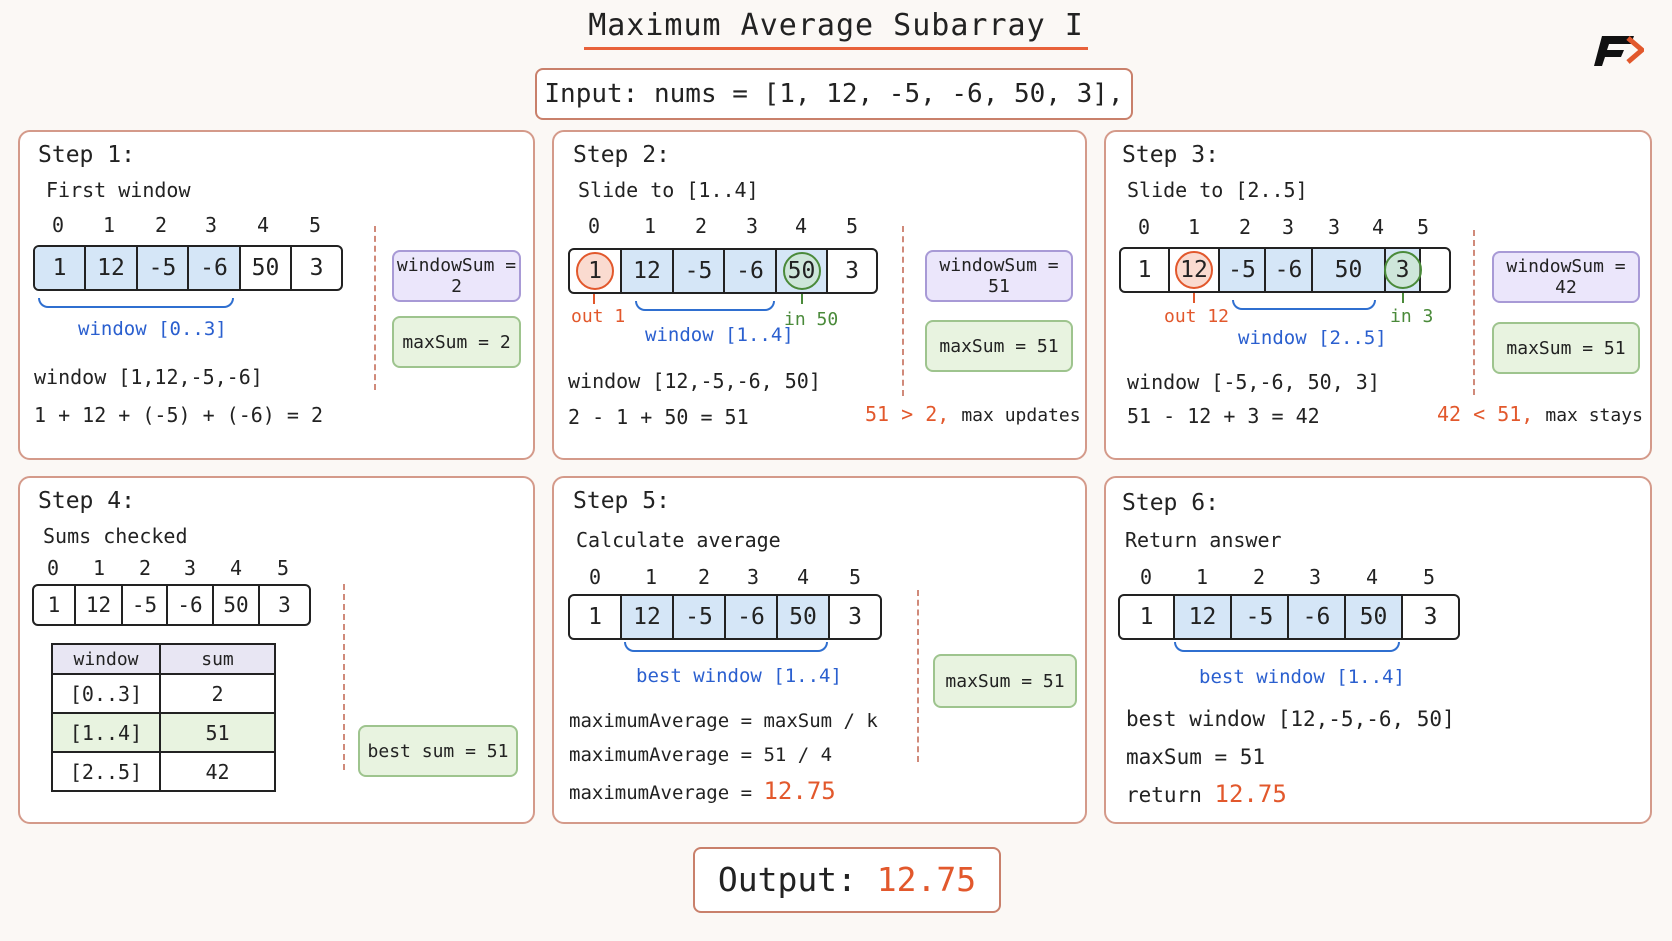 The width and height of the screenshot is (1672, 941). What do you see at coordinates (1435, 270) in the screenshot?
I see `array-cell-empty` at bounding box center [1435, 270].